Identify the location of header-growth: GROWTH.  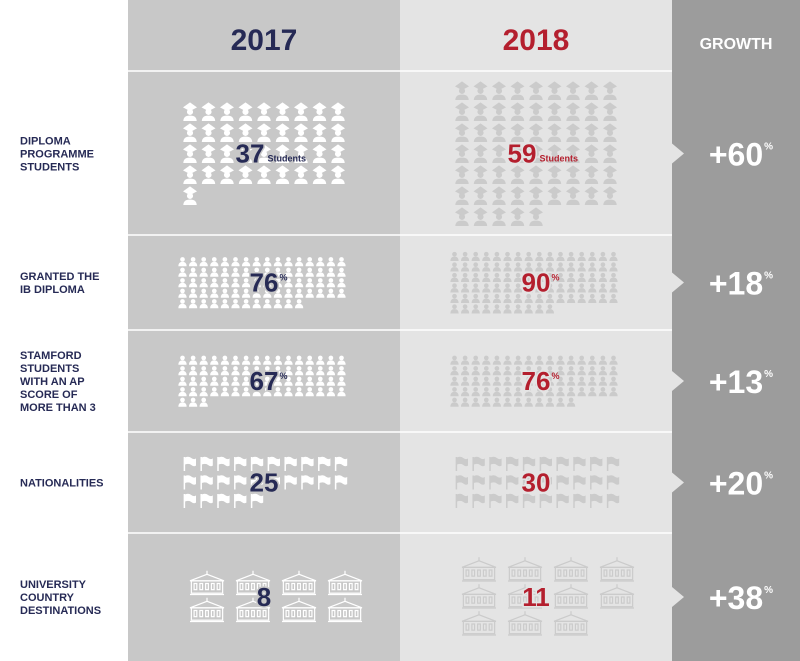
(736, 44).